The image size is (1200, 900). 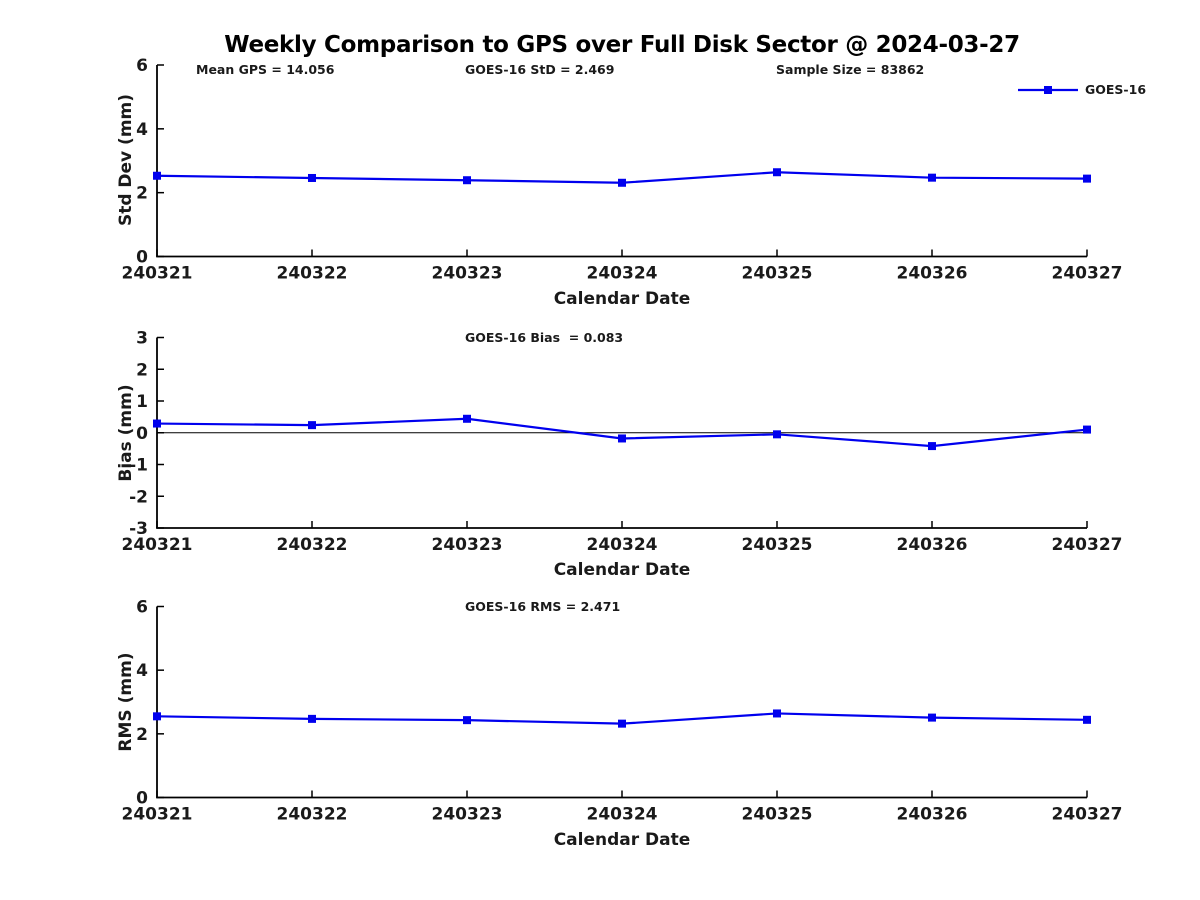 I want to click on y-tick-label: -3, so click(x=138, y=529).